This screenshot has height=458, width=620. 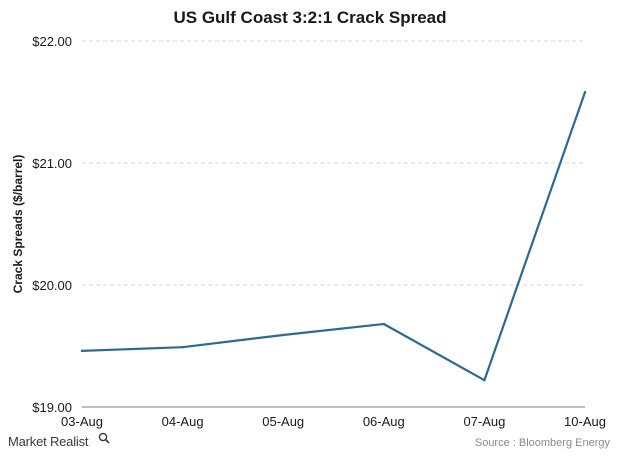 What do you see at coordinates (18, 224) in the screenshot?
I see `y-axis-label: Crack Spreads ($/barrel)` at bounding box center [18, 224].